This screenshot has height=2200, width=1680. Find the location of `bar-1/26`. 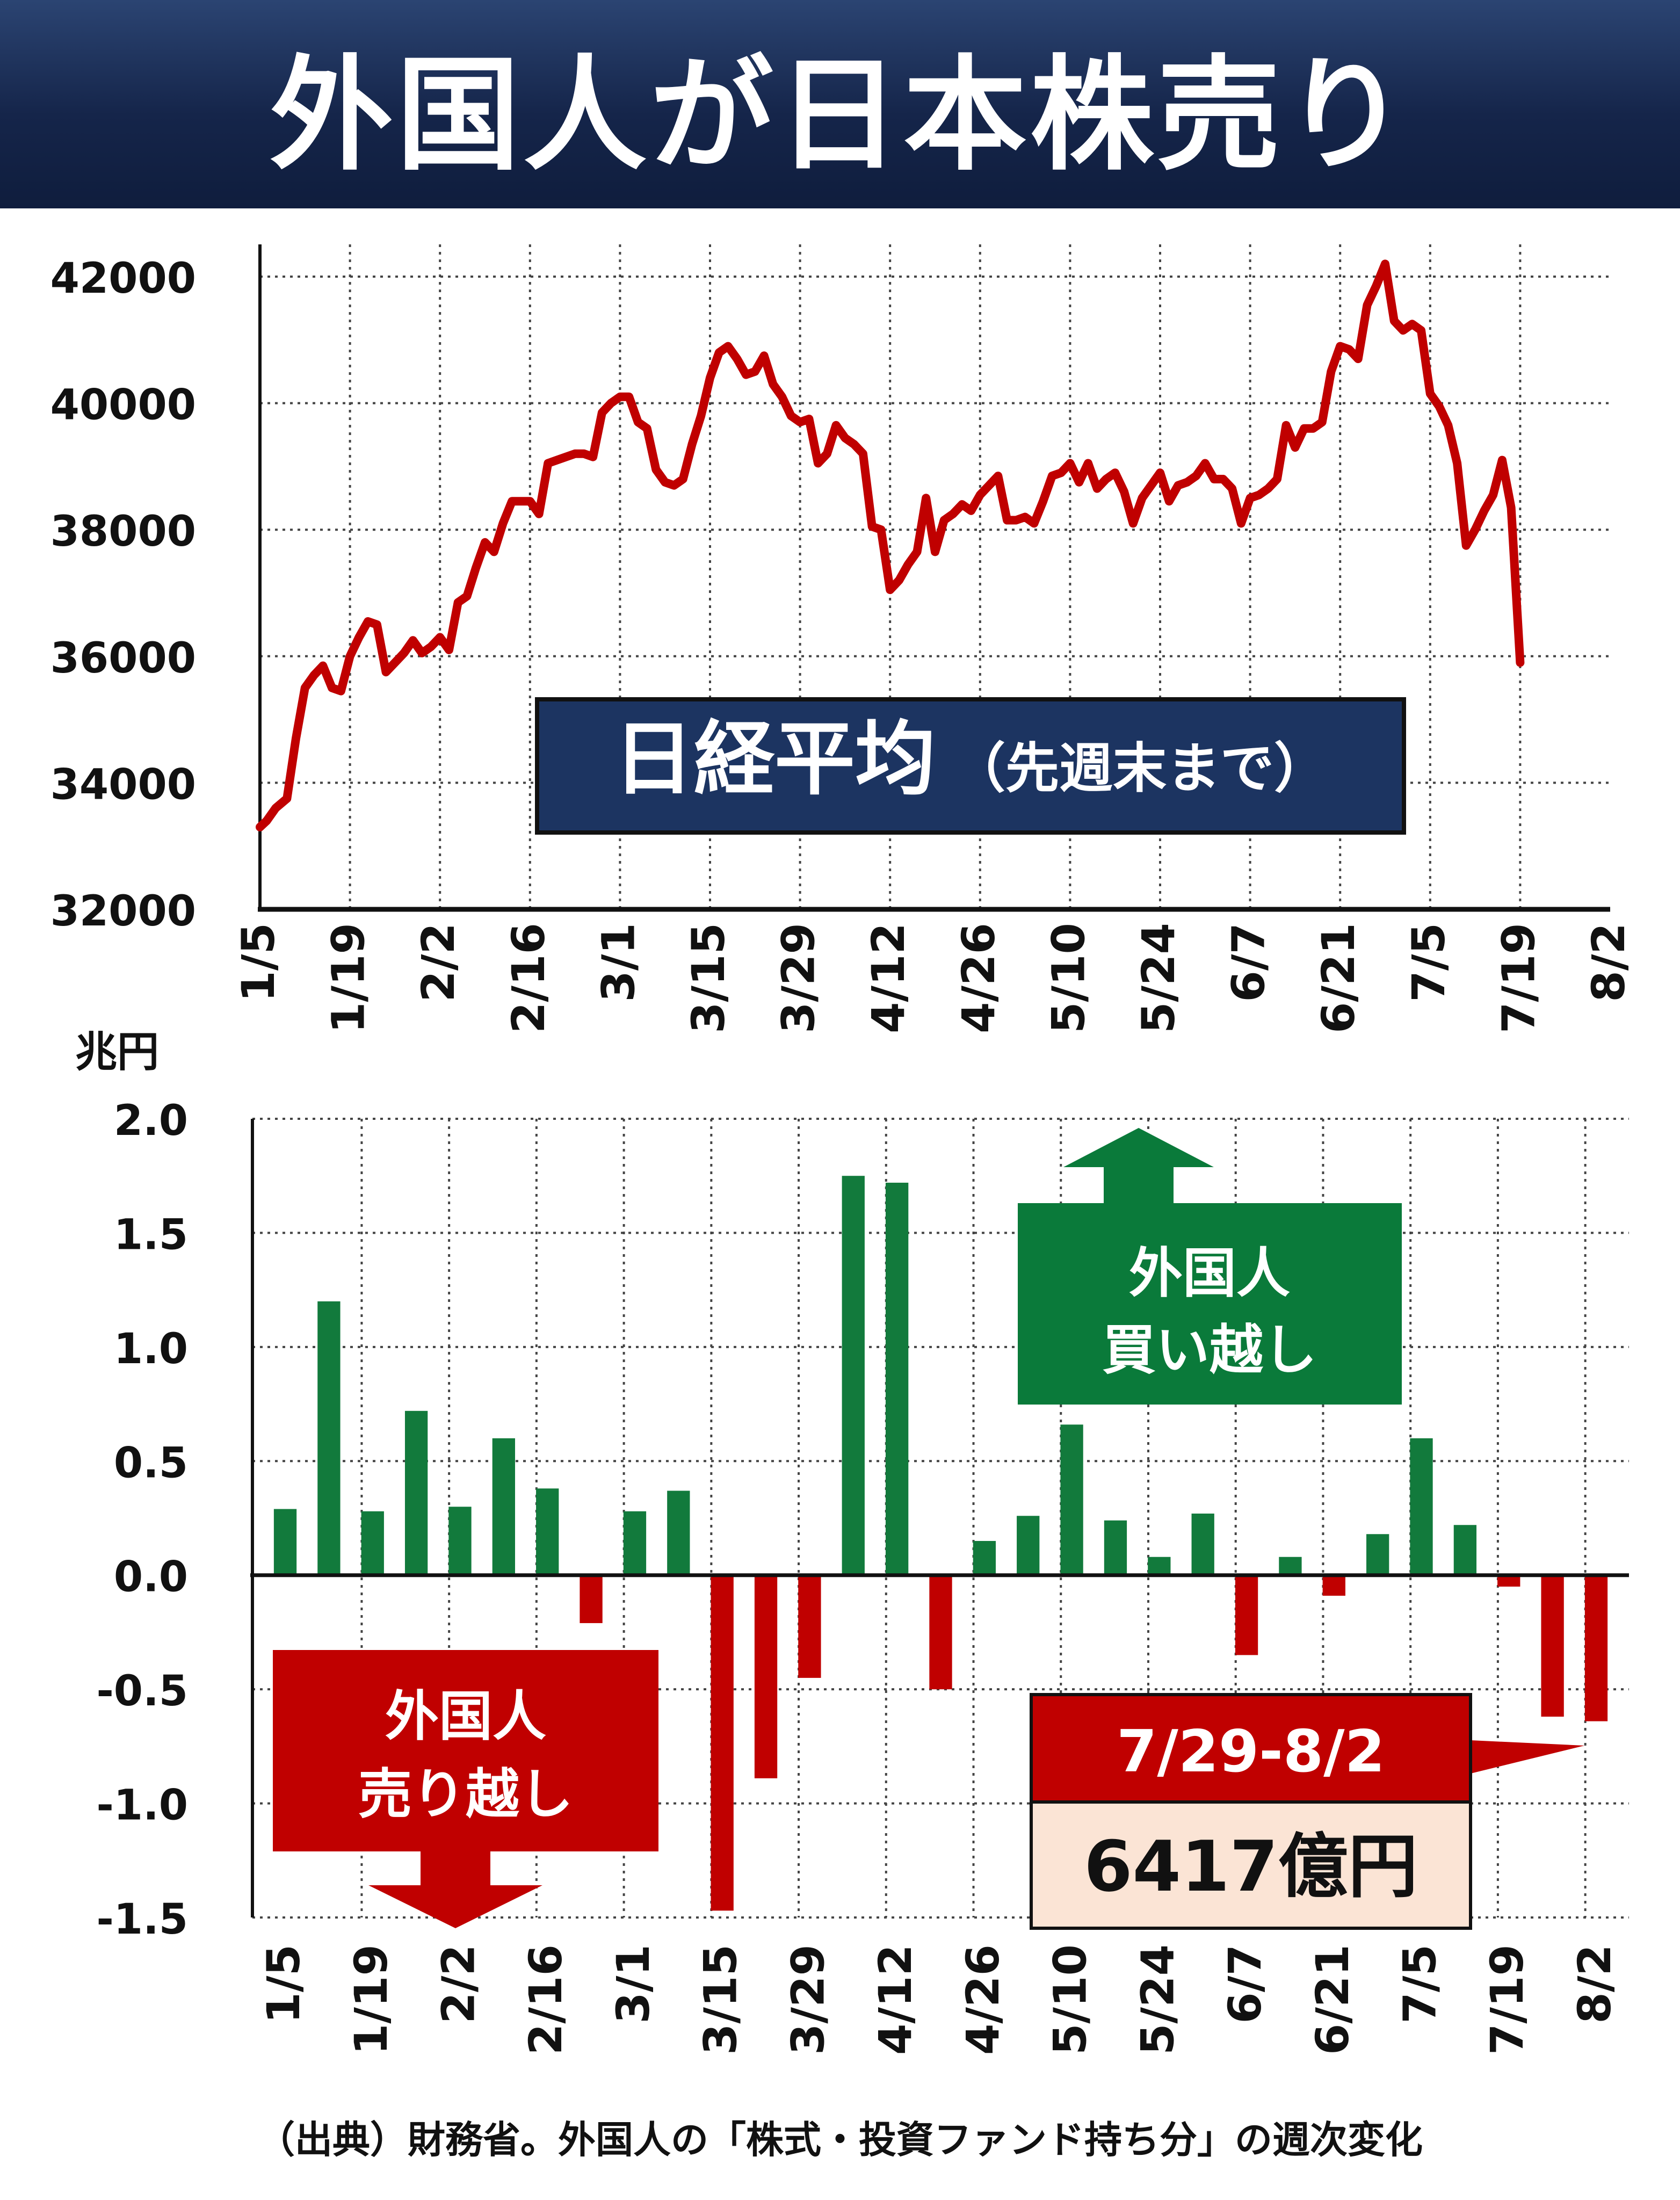

bar-1/26 is located at coordinates (416, 1493).